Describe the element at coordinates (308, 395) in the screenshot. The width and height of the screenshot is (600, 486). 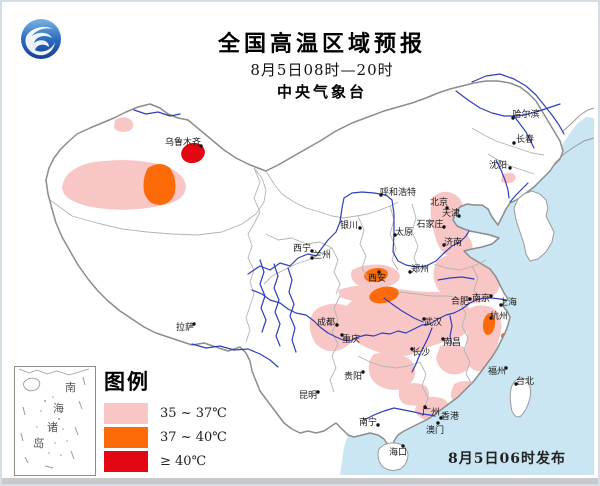
I see `city-label: 昆明` at that location.